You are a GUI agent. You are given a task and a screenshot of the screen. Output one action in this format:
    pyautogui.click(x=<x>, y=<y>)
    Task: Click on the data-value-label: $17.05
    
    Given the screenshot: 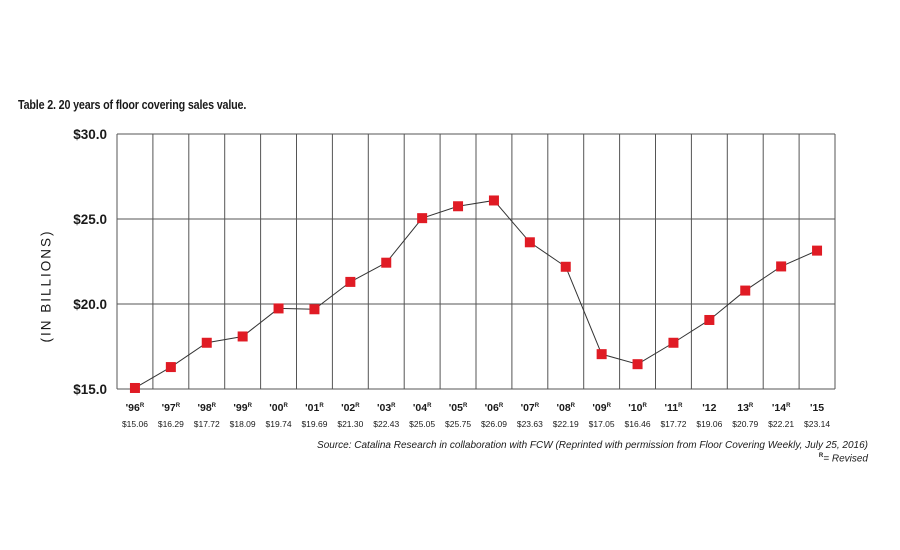 What is the action you would take?
    pyautogui.click(x=602, y=424)
    